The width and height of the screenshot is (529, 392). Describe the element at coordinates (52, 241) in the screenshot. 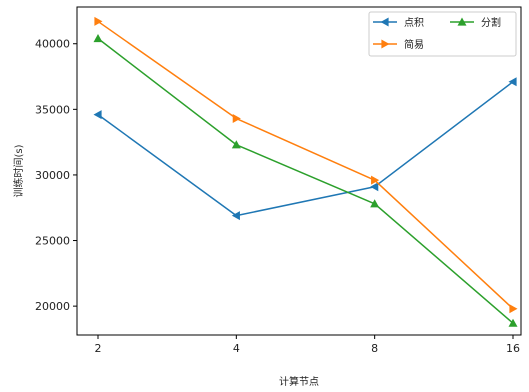

I see `y-tick-label: 25000` at that location.